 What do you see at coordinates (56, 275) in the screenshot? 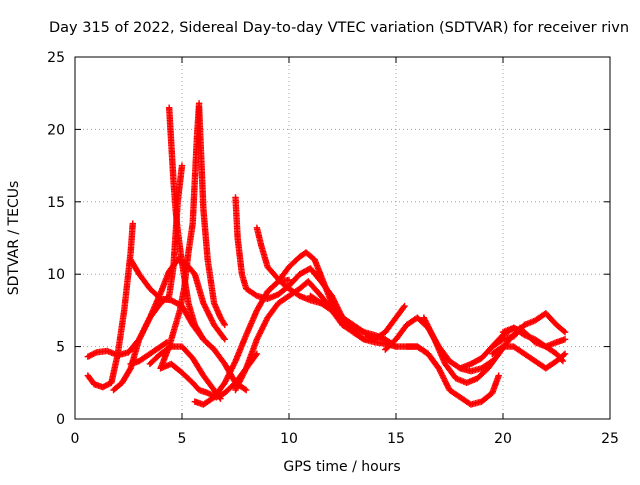
I see `y-tick-label: 10` at bounding box center [56, 275].